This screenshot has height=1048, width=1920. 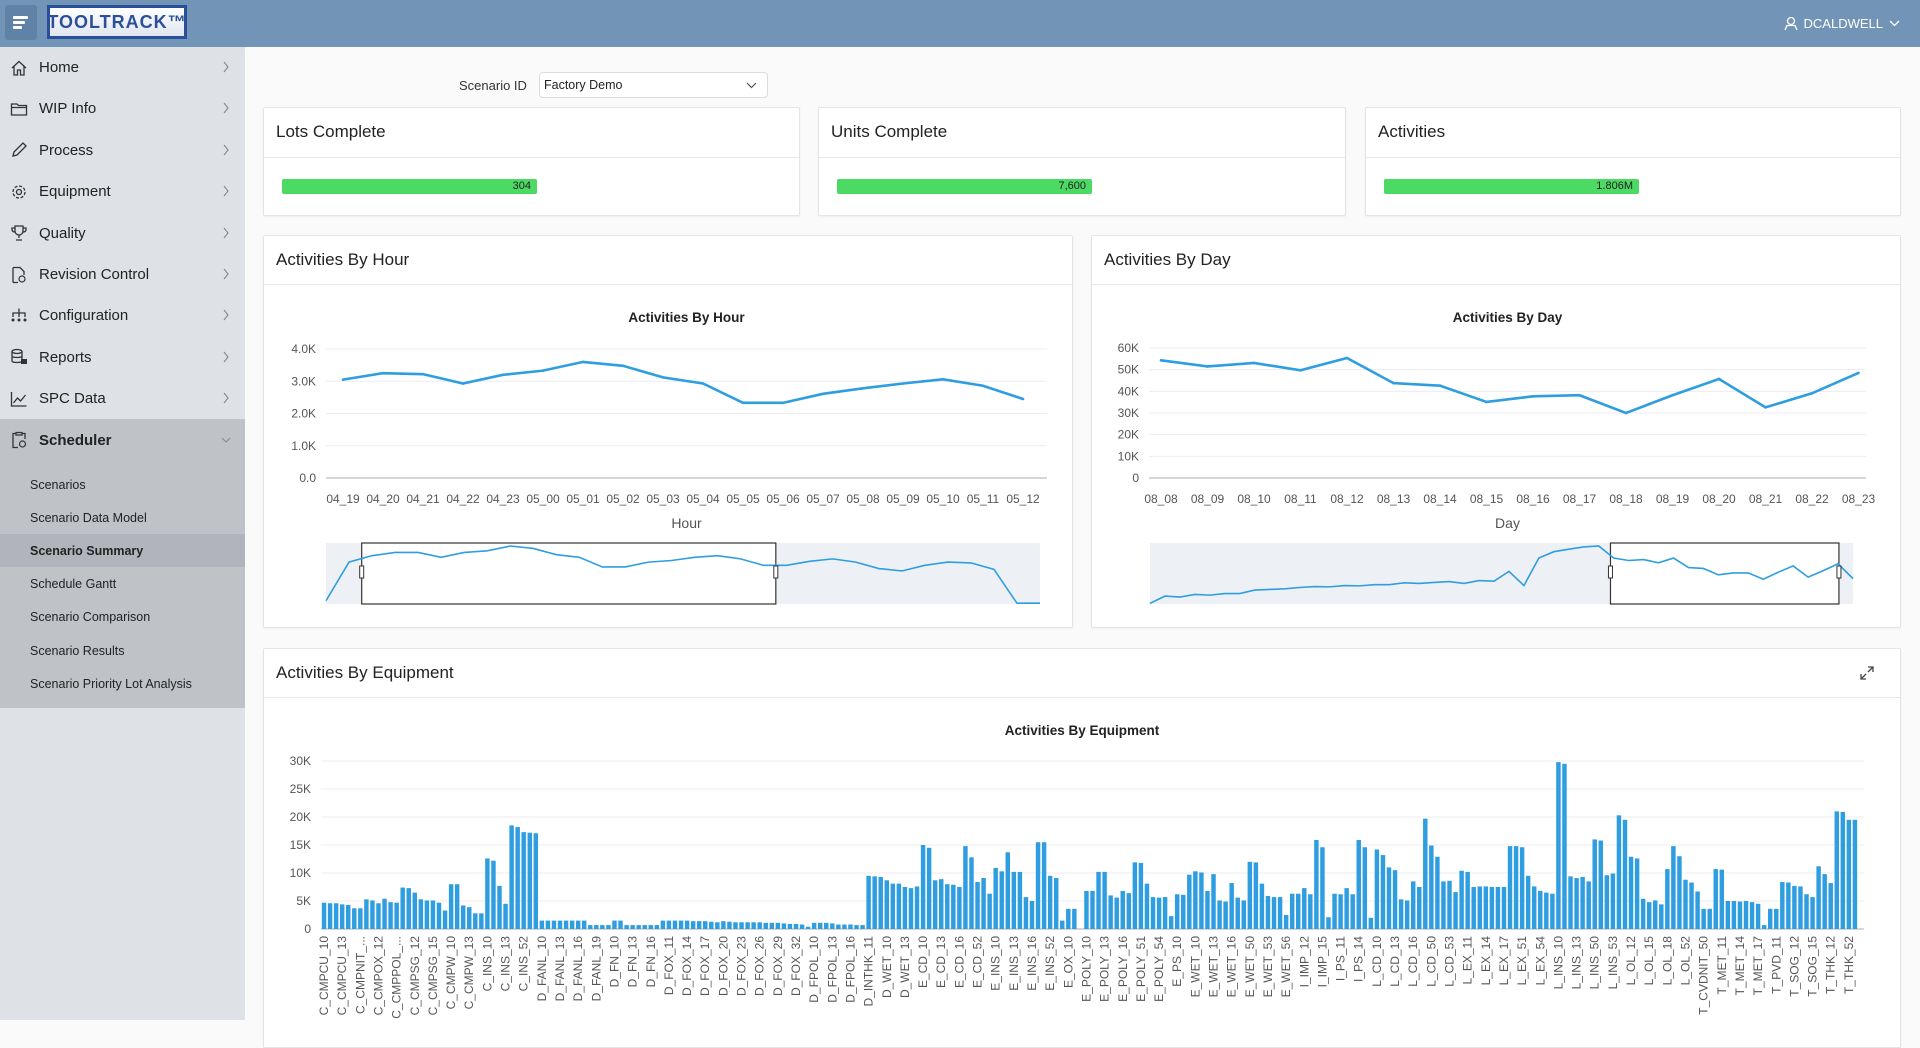 I want to click on kpi-title: Units Complete, so click(x=889, y=131).